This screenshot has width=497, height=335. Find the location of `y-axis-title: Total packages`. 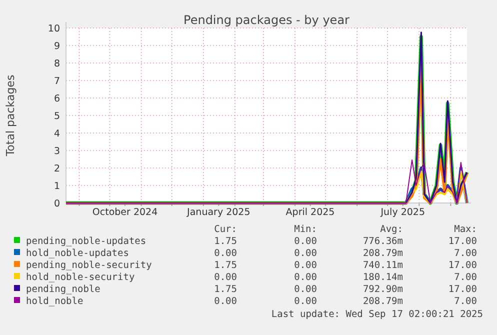

y-axis-title: Total packages is located at coordinates (10, 116).